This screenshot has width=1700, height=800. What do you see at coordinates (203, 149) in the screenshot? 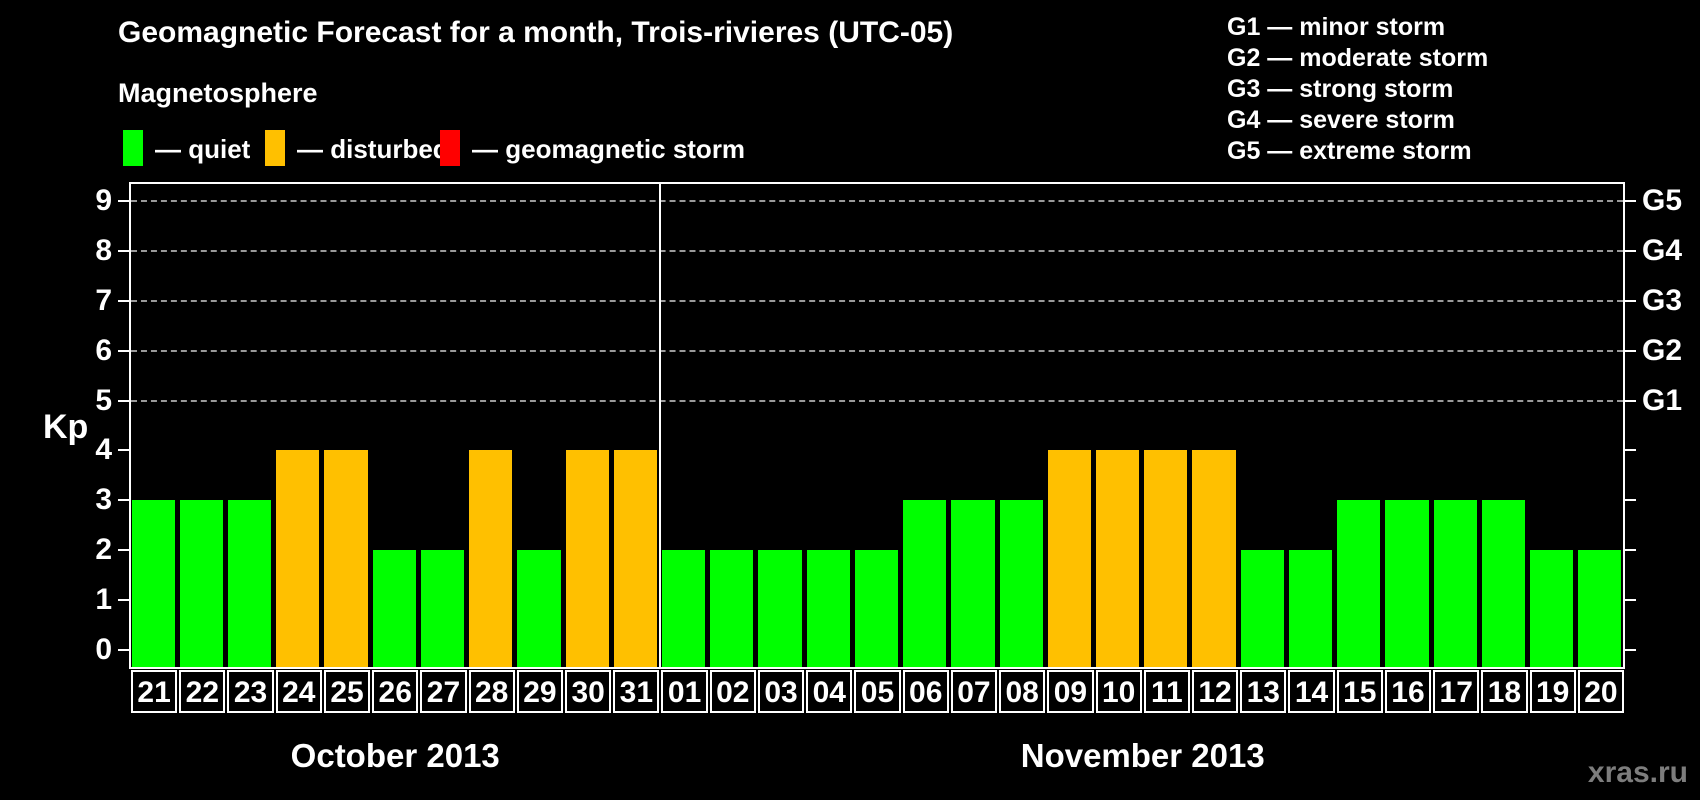
I see `legend-label-quiet: — quiet` at bounding box center [203, 149].